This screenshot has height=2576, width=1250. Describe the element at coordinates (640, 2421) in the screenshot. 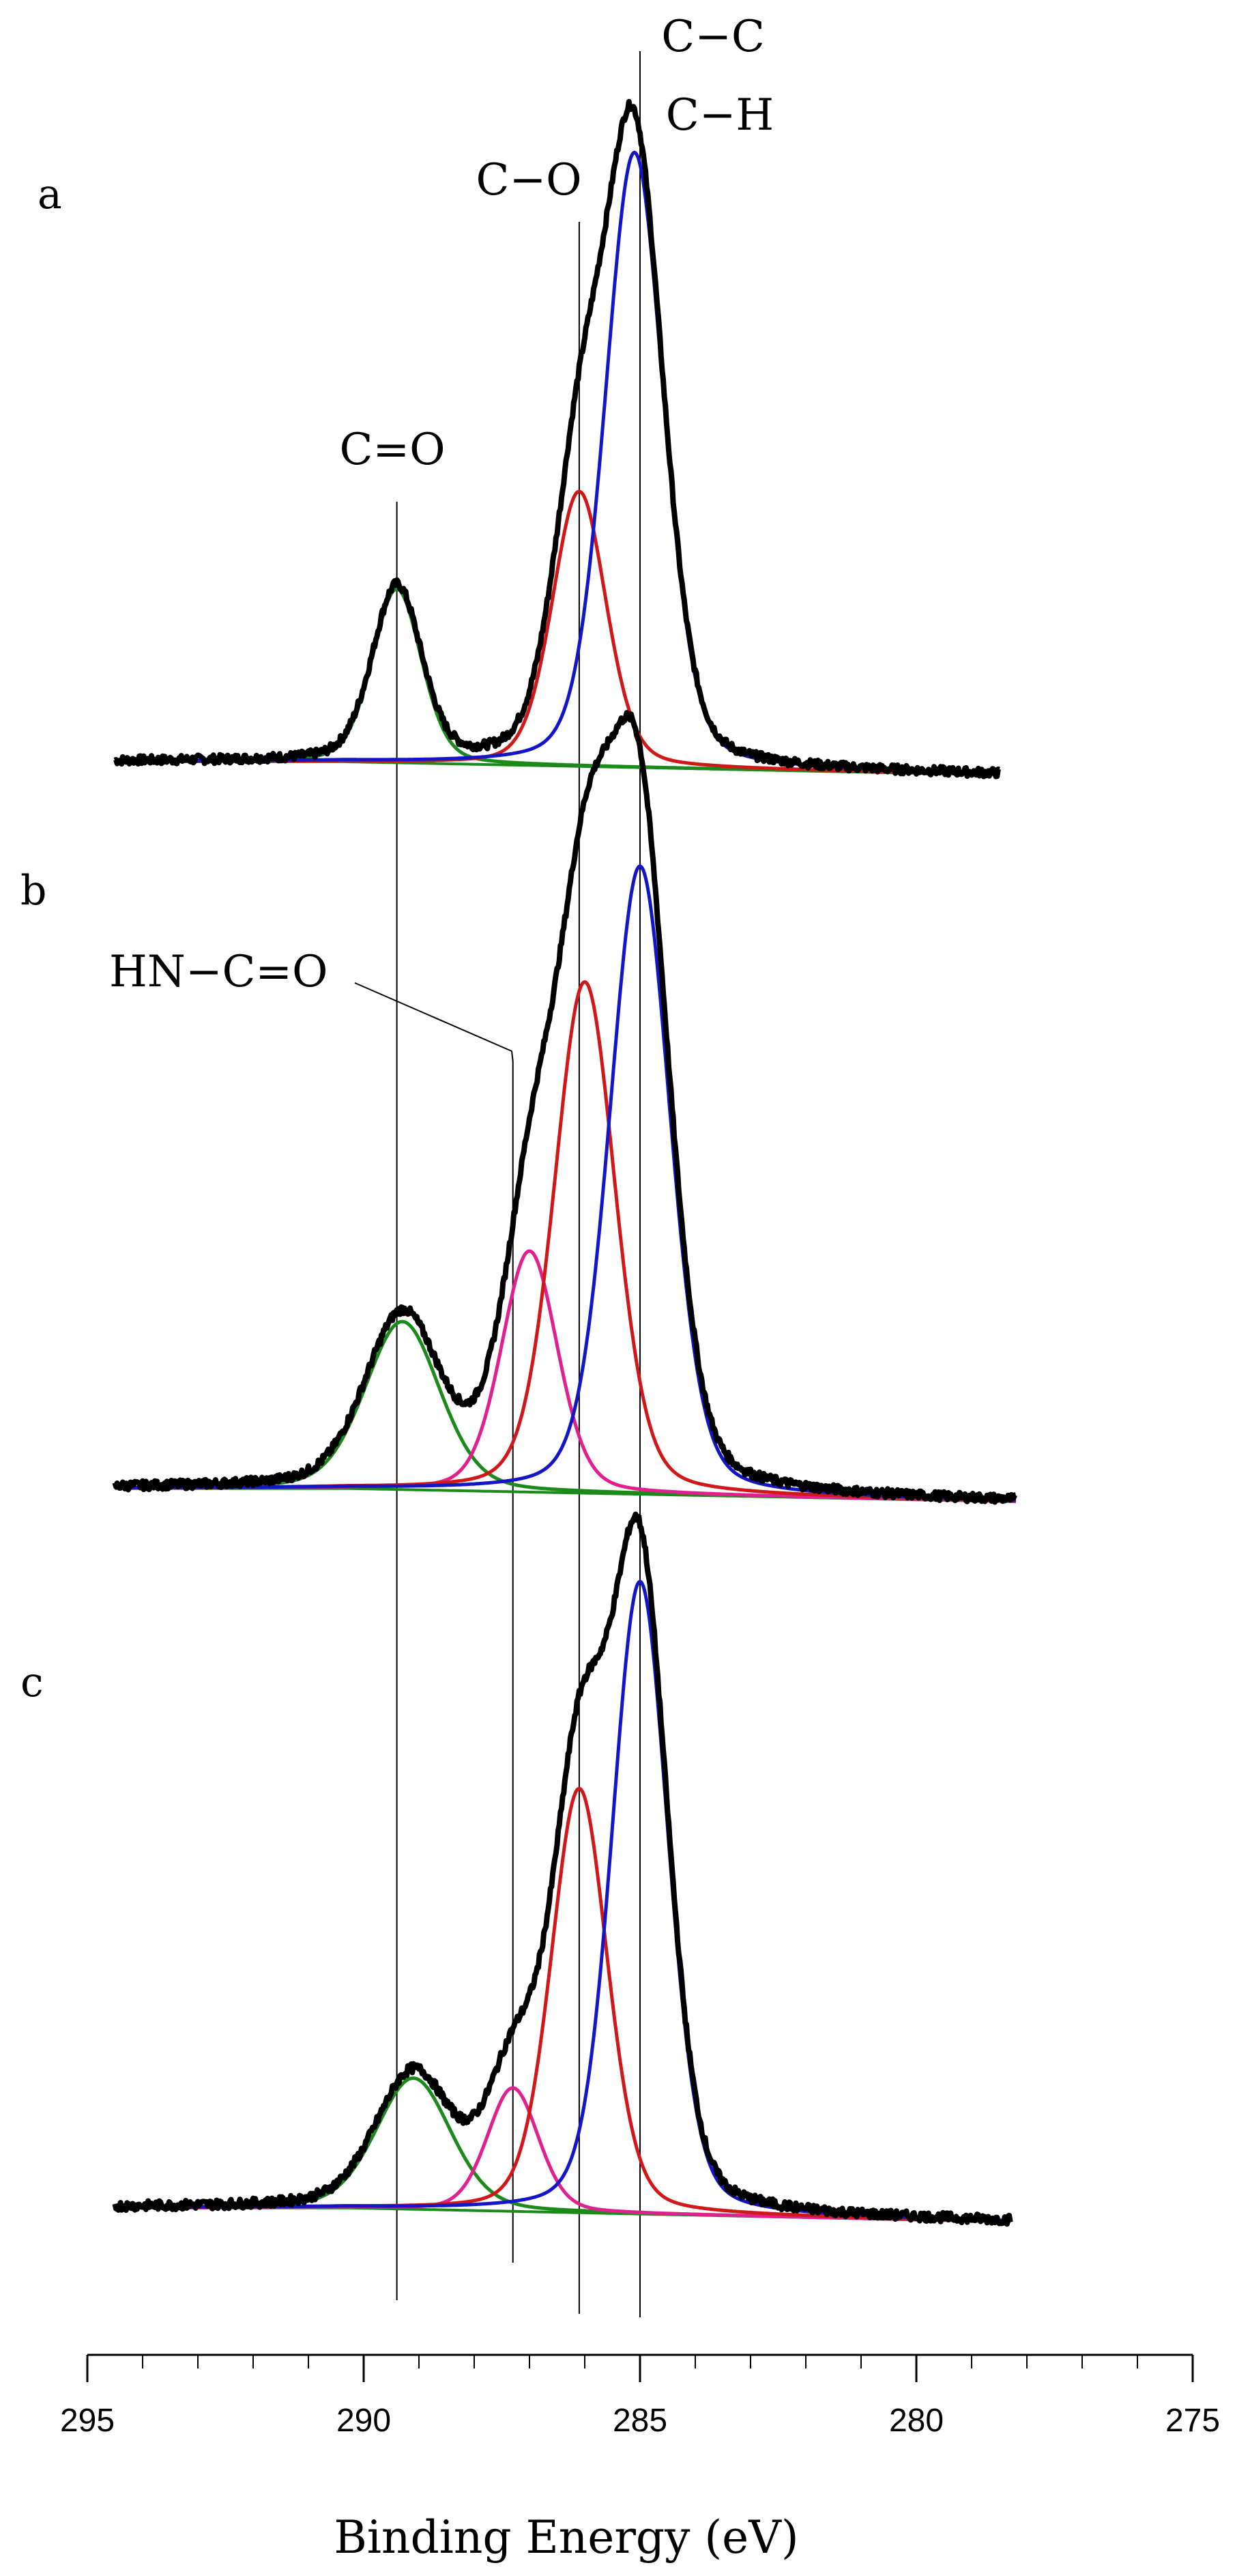

I see `x-tick-label: 285` at that location.